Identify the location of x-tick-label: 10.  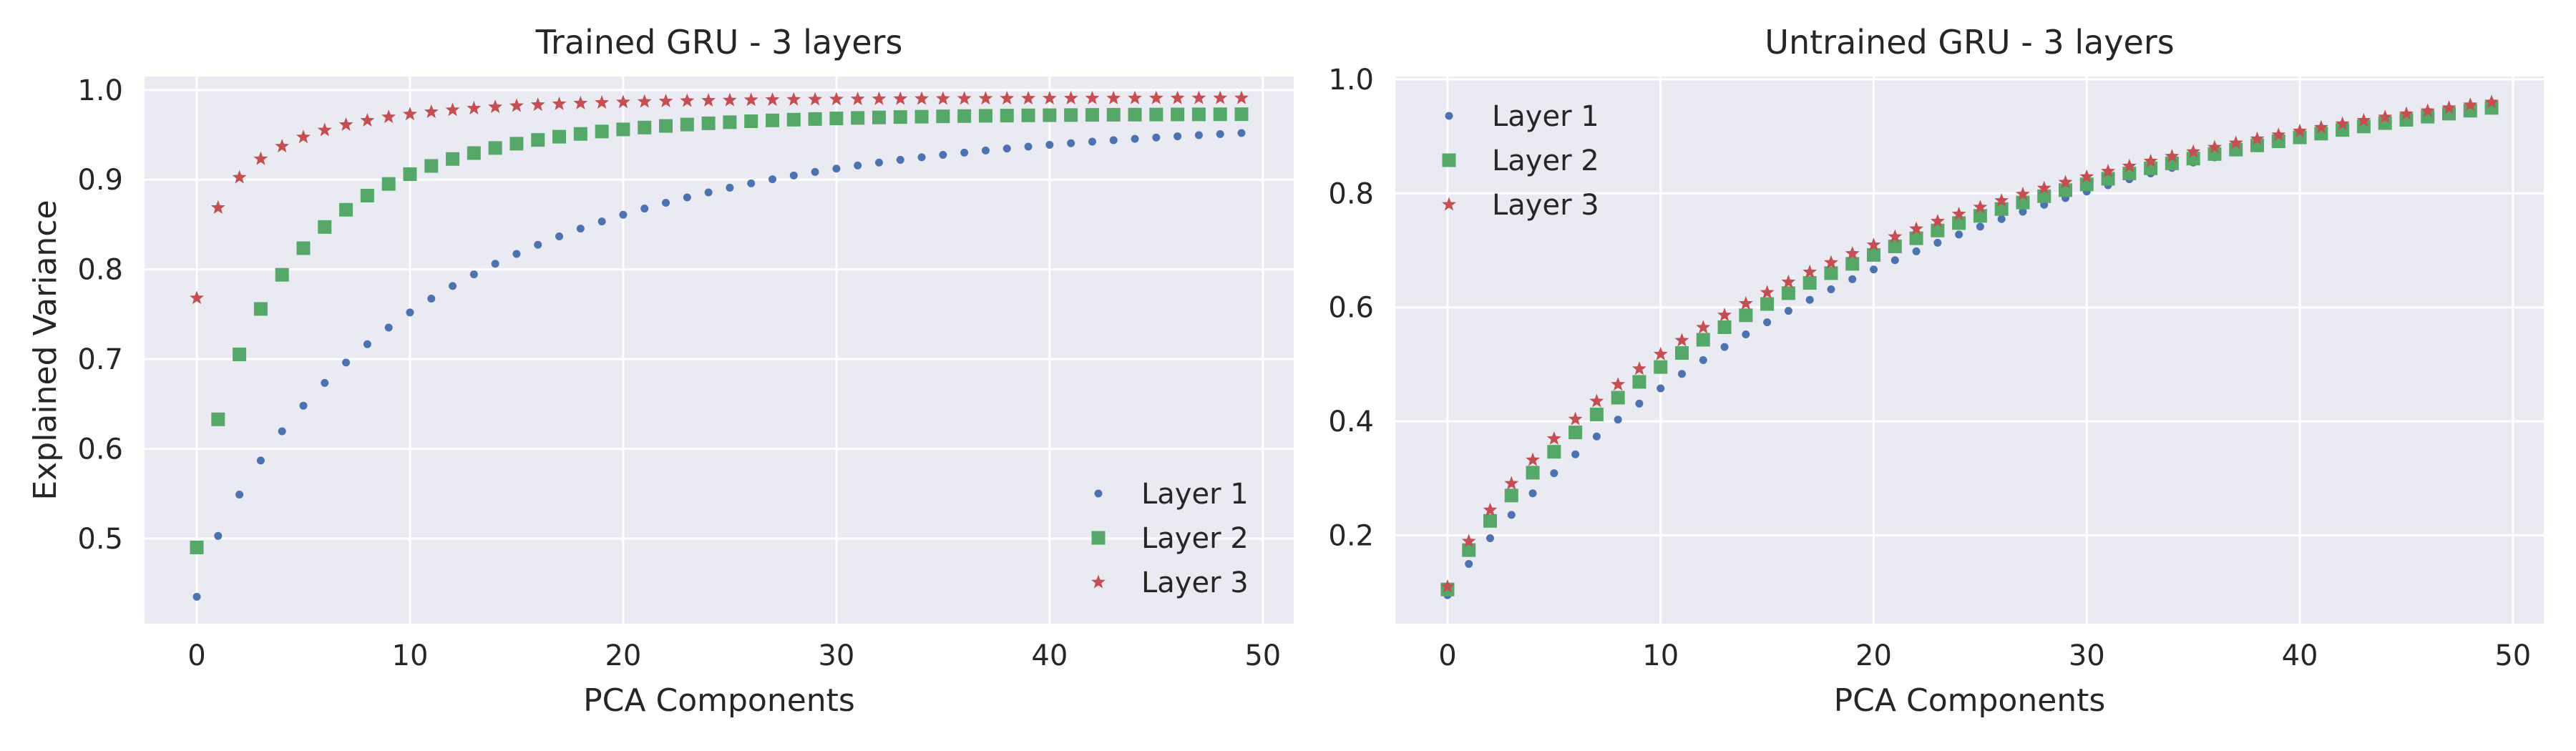
(410, 655).